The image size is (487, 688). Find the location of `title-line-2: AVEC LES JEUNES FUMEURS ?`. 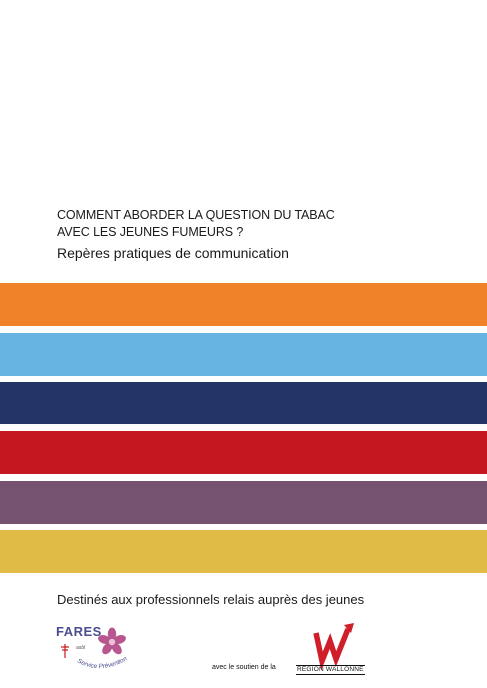

title-line-2: AVEC LES JEUNES FUMEURS ? is located at coordinates (150, 232).